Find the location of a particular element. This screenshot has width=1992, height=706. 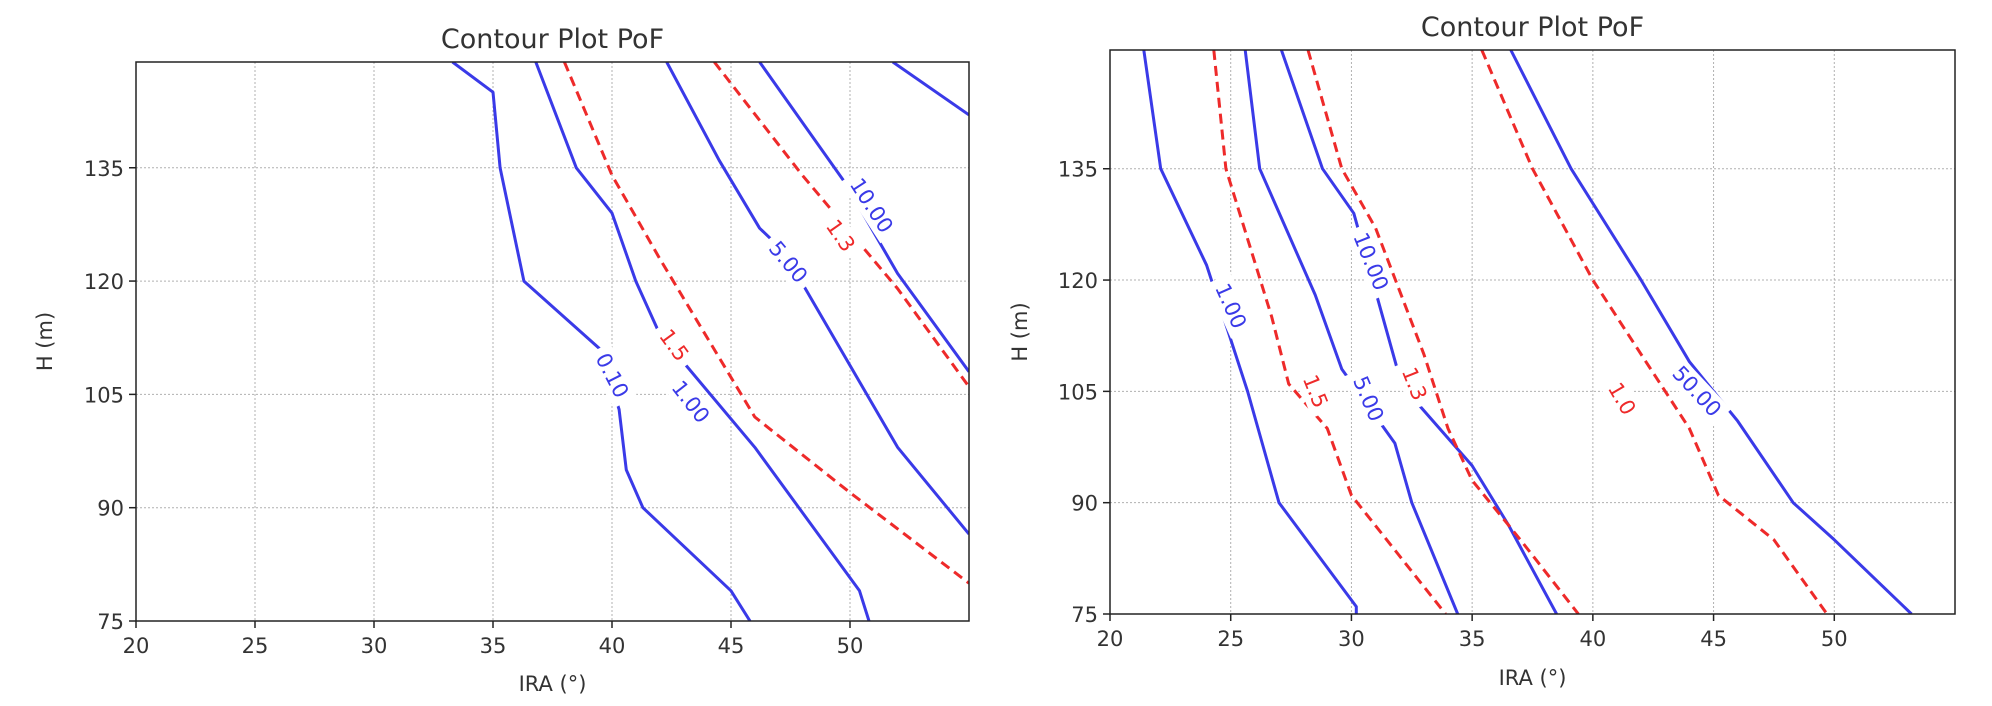

contour-label: 1.00 is located at coordinates (1230, 306).